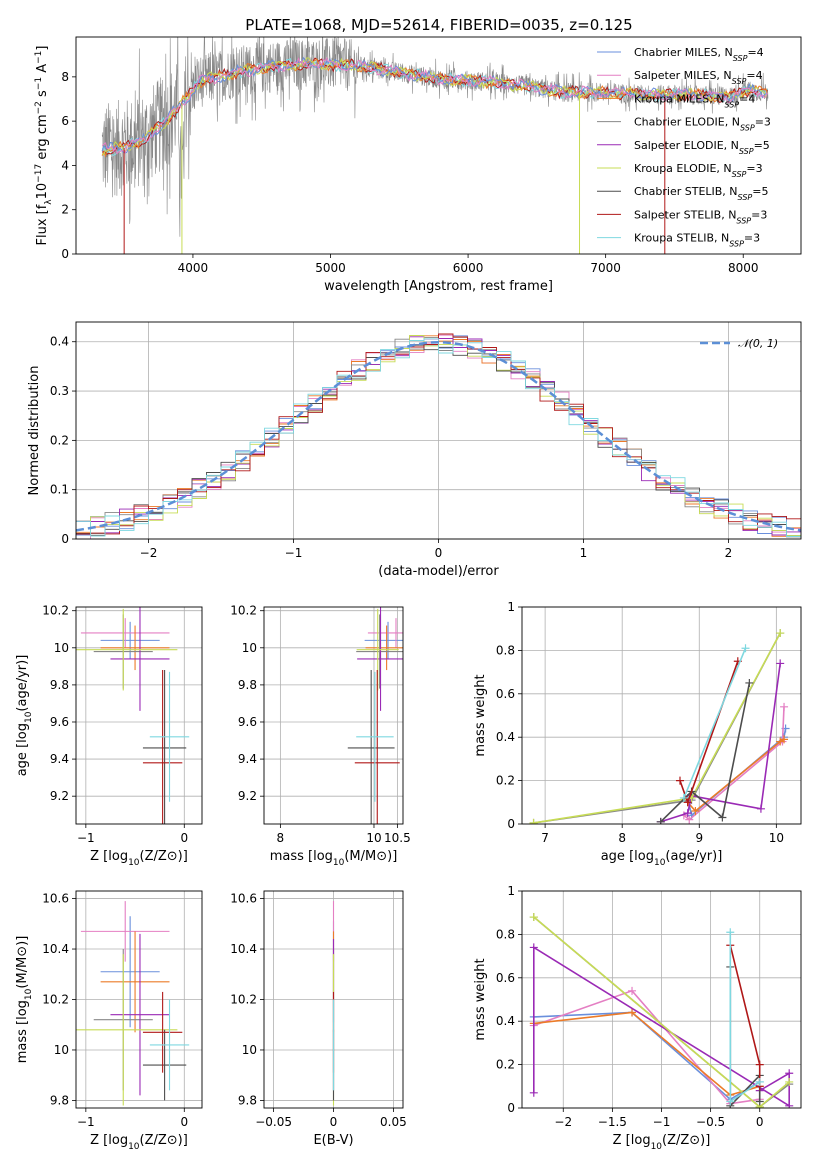 The width and height of the screenshot is (819, 1170). What do you see at coordinates (743, 268) in the screenshot?
I see `x-tick-label: 8000` at bounding box center [743, 268].